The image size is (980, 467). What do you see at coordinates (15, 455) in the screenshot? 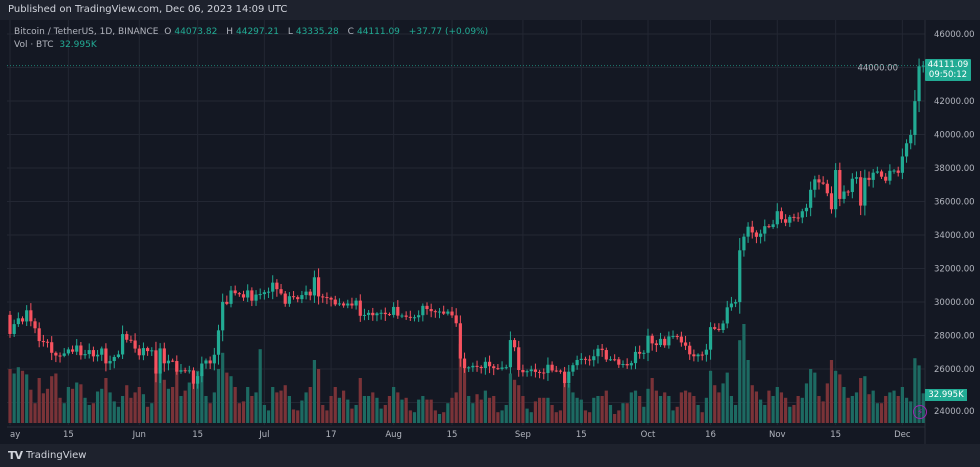
I see `tradingview-logo-icon: TV` at bounding box center [15, 455].